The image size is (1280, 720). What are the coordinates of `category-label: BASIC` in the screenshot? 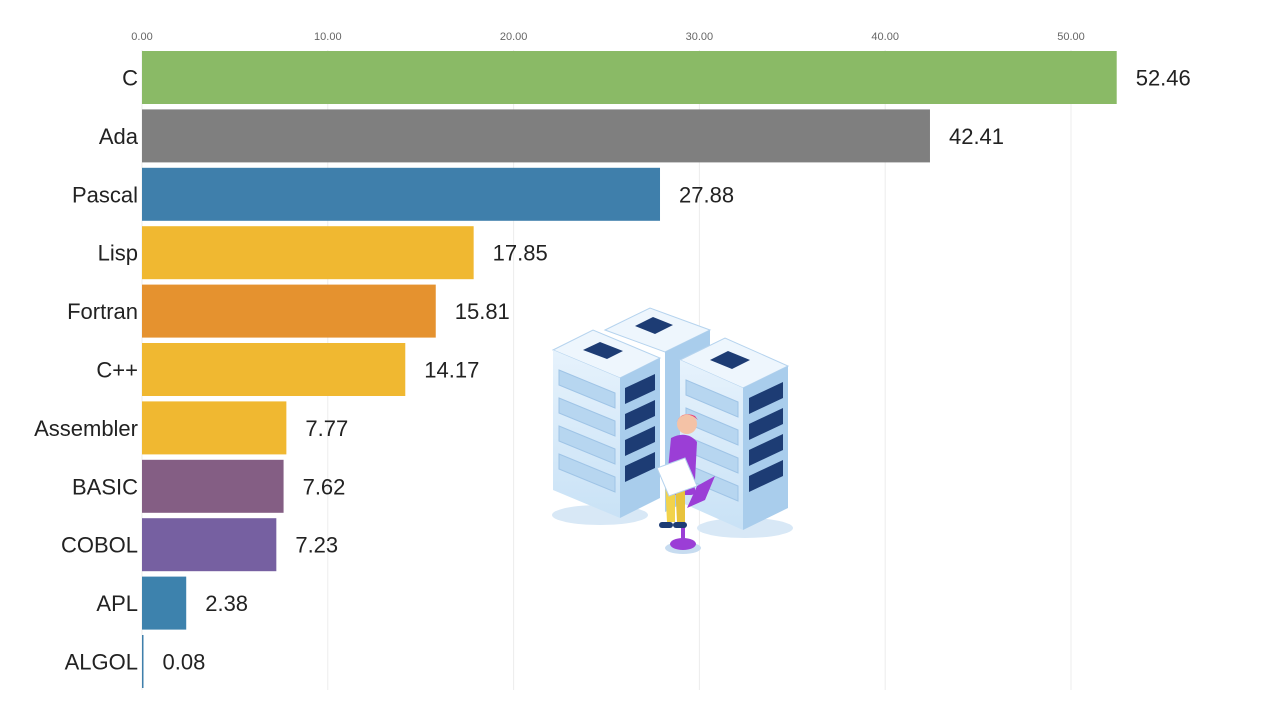 It's located at (105, 486).